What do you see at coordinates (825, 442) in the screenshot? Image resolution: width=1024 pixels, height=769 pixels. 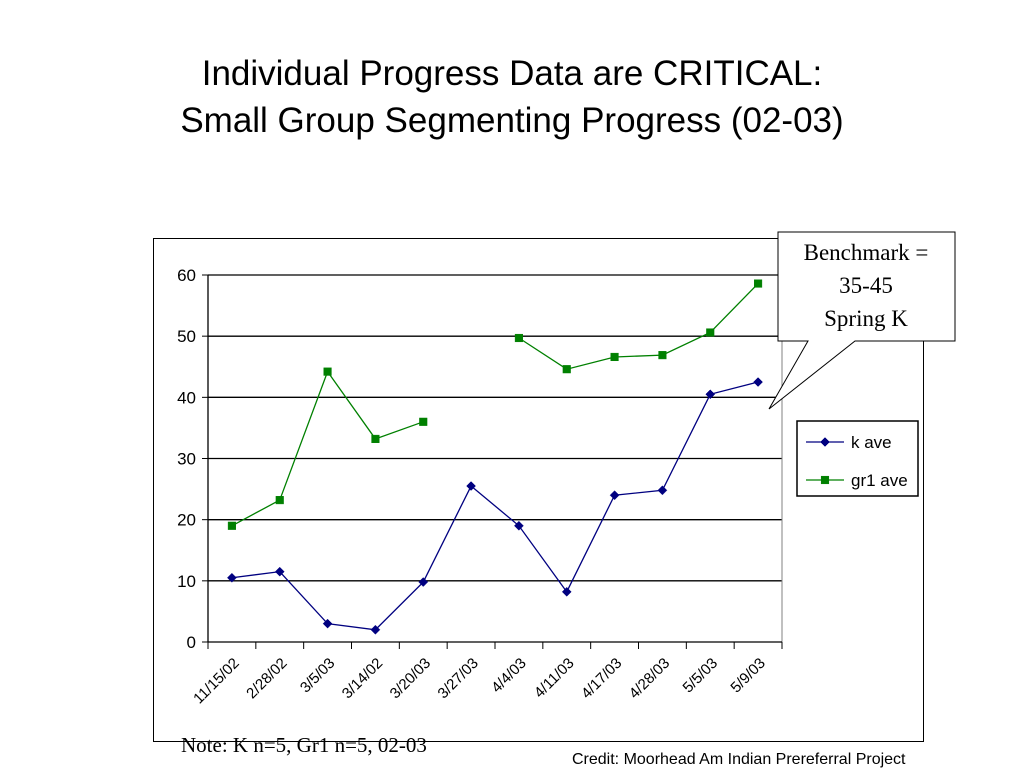 I see `legend-marker-k-ave` at bounding box center [825, 442].